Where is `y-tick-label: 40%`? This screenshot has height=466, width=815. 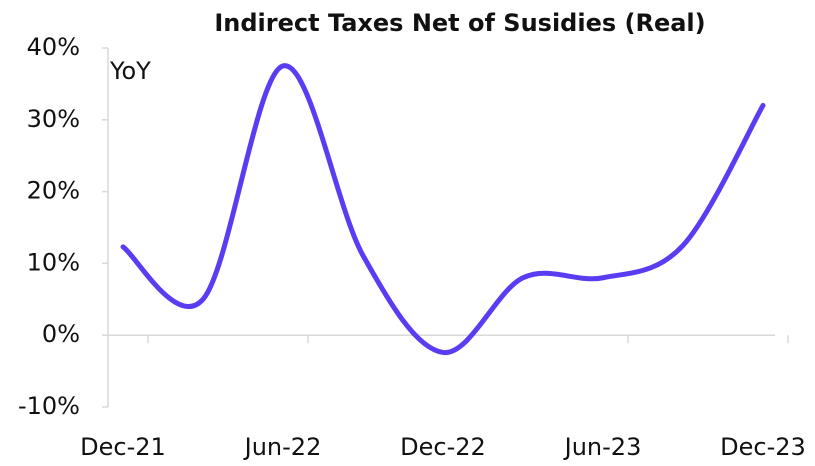
y-tick-label: 40% is located at coordinates (53, 47).